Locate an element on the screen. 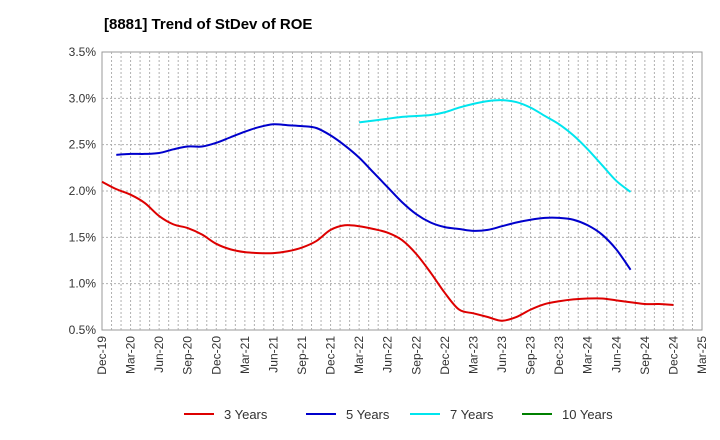 Image resolution: width=720 pixels, height=440 pixels. x-tick-label: Dec-23 is located at coordinates (559, 355).